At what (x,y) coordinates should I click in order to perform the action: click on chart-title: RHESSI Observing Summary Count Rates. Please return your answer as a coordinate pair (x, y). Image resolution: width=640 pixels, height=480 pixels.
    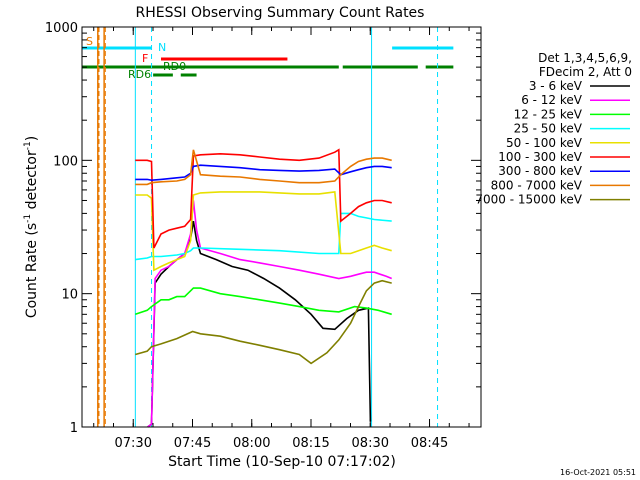
    Looking at the image, I should click on (280, 13).